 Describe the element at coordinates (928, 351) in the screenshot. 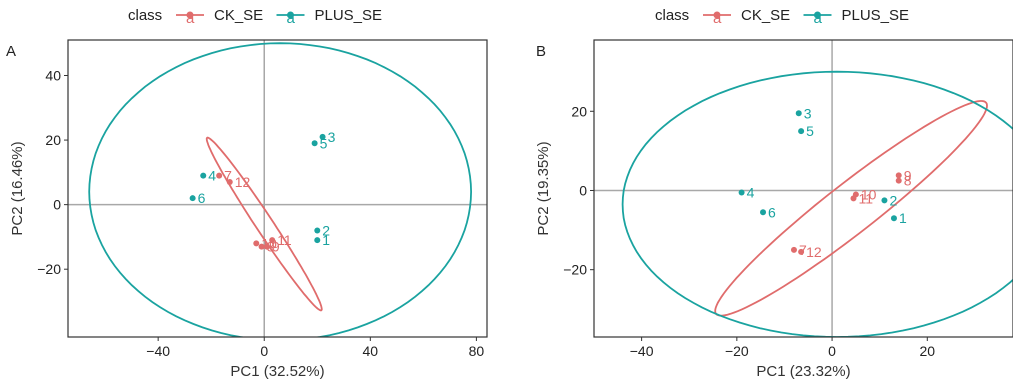

I see `x-tick-label: 20` at that location.